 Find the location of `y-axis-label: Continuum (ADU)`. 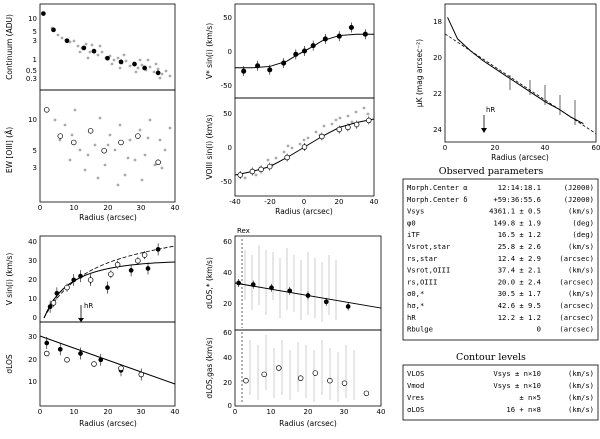

y-axis-label: Continuum (ADU) is located at coordinates (9, 47).